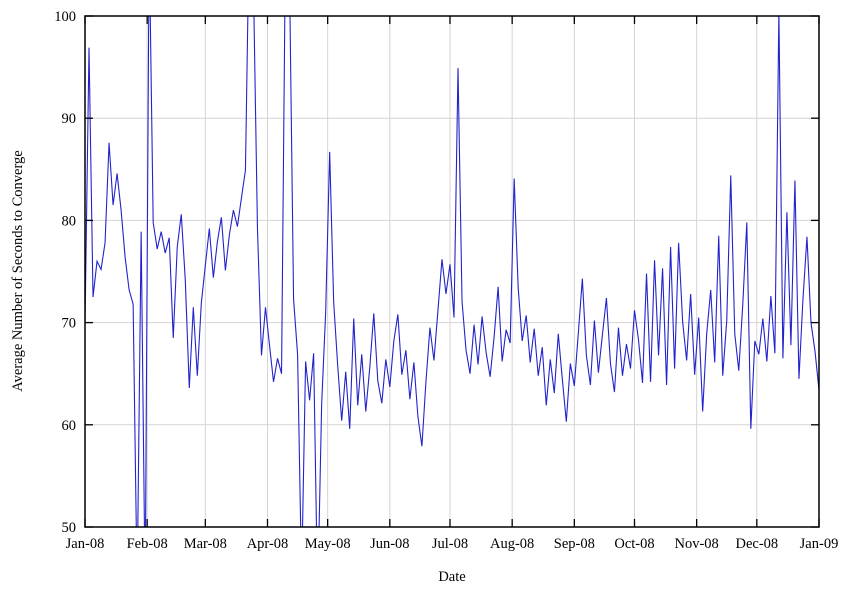  I want to click on x-tick-label: Jul-08, so click(450, 544).